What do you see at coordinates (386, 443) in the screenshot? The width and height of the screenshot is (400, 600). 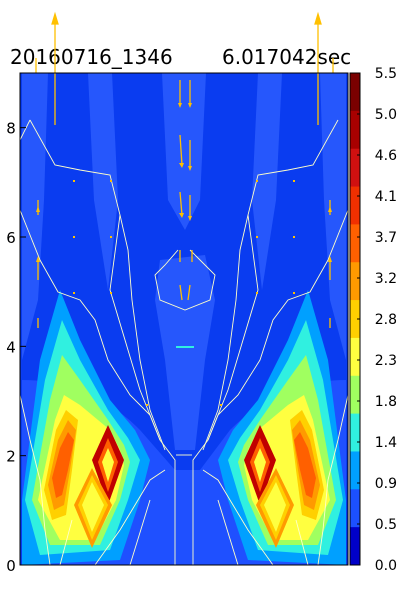 I see `colorbar-tick-label: 1.4` at bounding box center [386, 443].